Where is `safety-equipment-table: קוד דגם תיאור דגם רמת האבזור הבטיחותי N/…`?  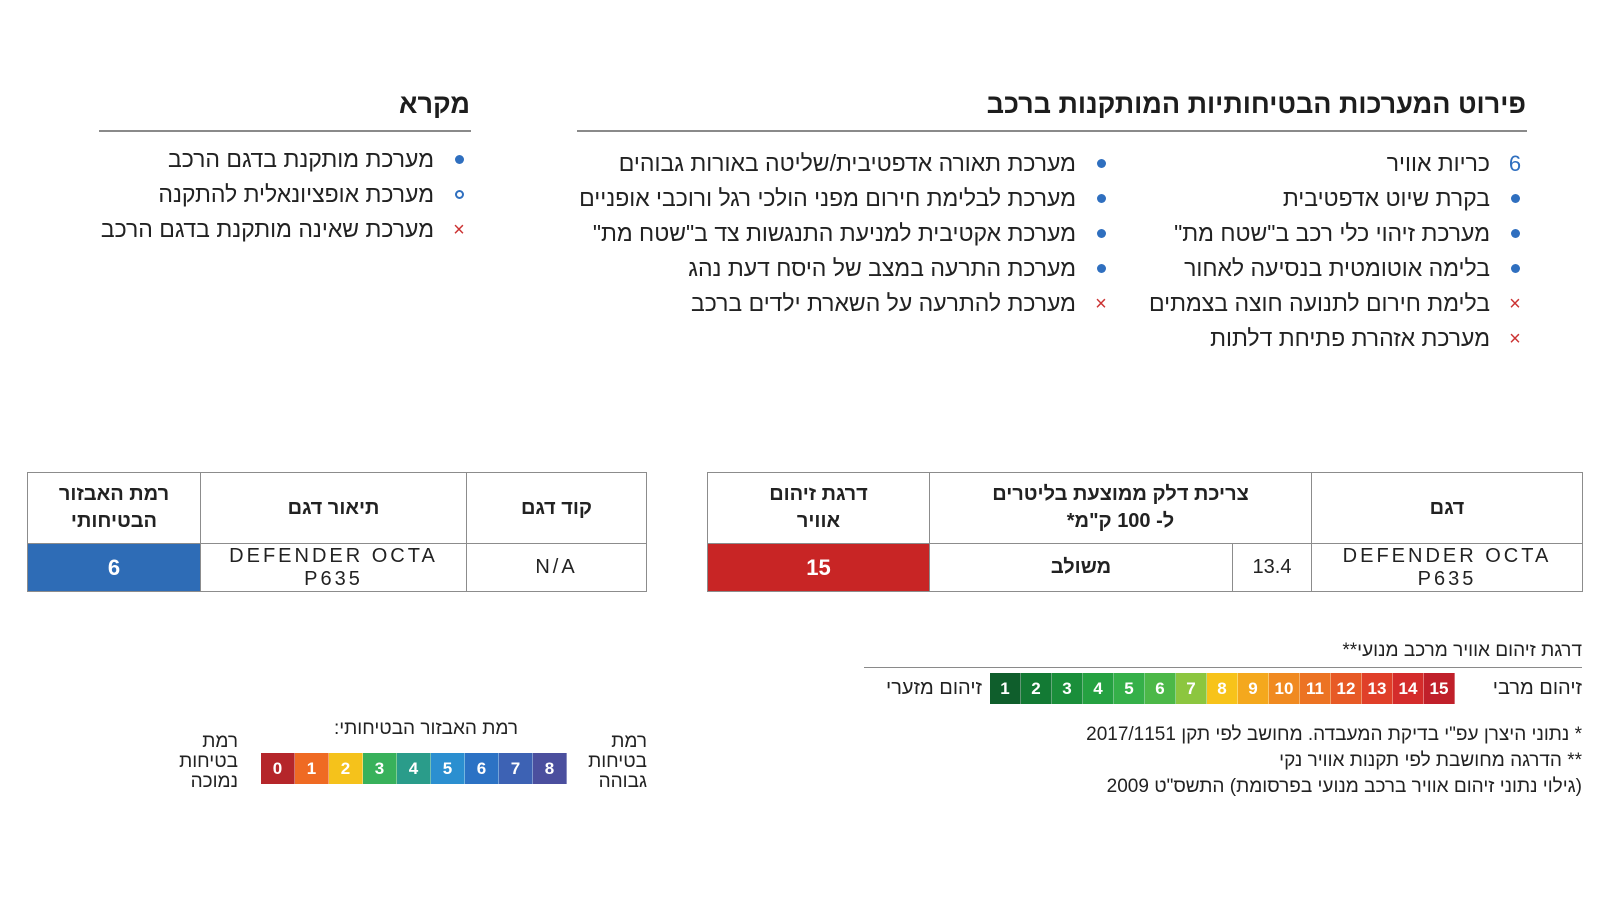
safety-equipment-table: קוד דגם תיאור דגם רמת האבזור הבטיחותי N/… is located at coordinates (337, 532).